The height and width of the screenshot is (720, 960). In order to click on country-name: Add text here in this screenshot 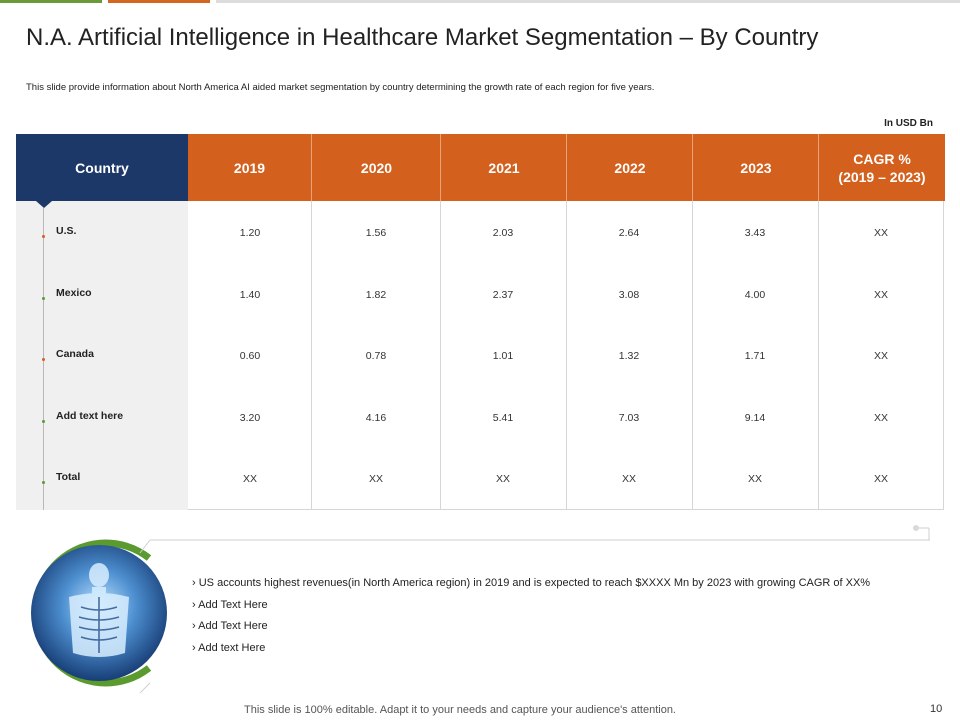, I will do `click(90, 416)`.